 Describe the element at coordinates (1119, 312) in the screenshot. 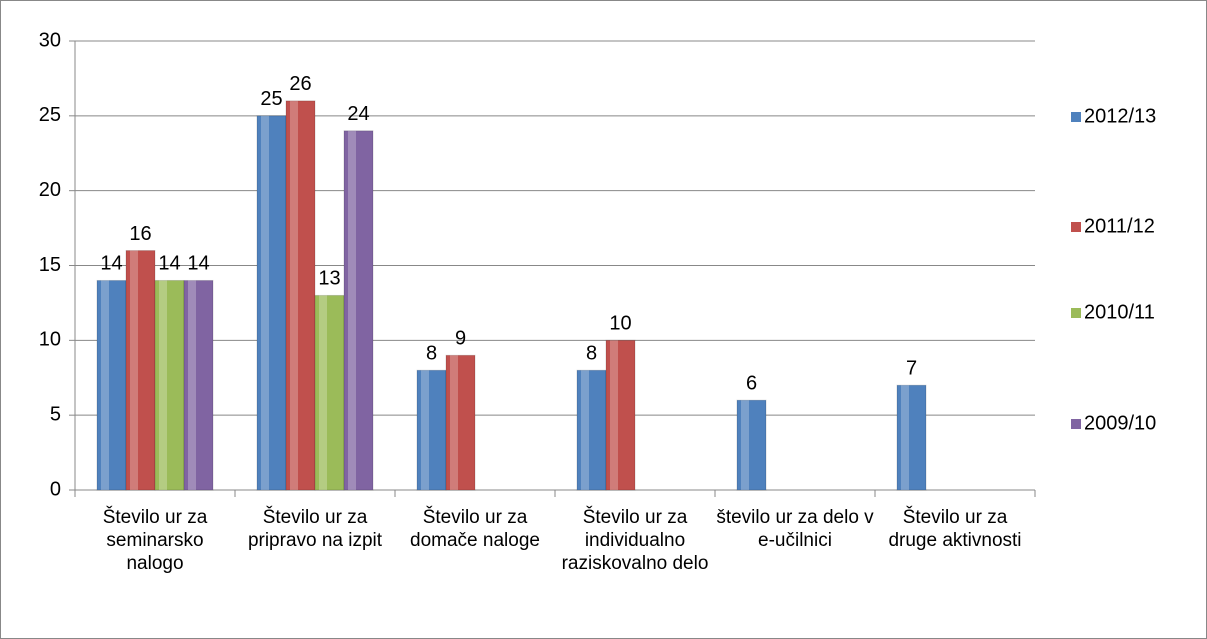

I see `legend-label: 2010/11` at that location.